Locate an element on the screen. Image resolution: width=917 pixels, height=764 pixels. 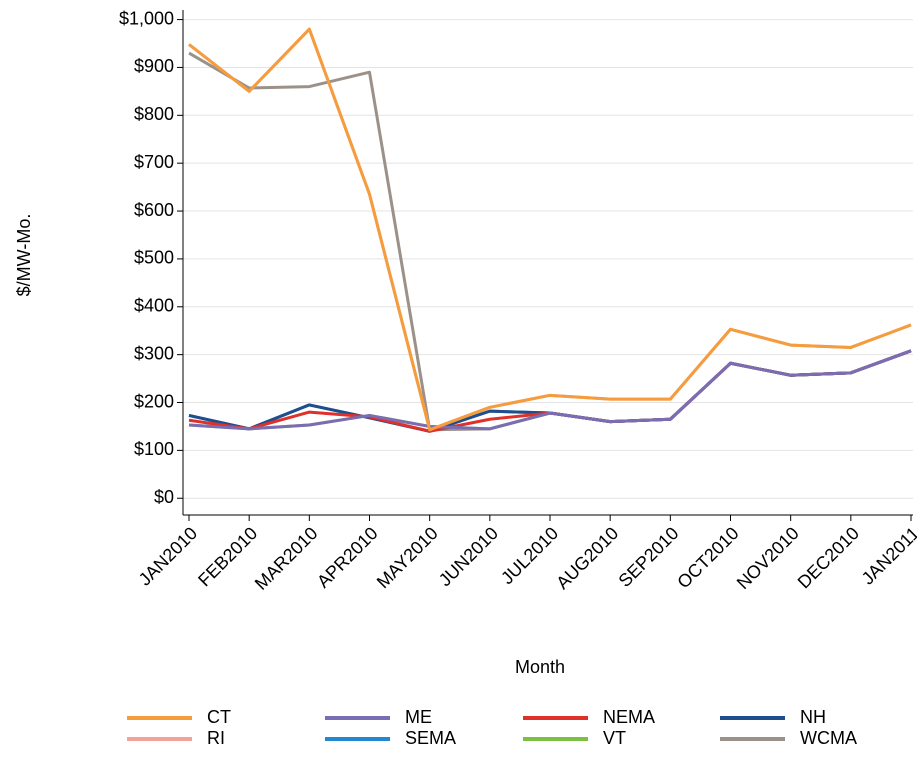
x-axis-label: Month is located at coordinates (540, 667).